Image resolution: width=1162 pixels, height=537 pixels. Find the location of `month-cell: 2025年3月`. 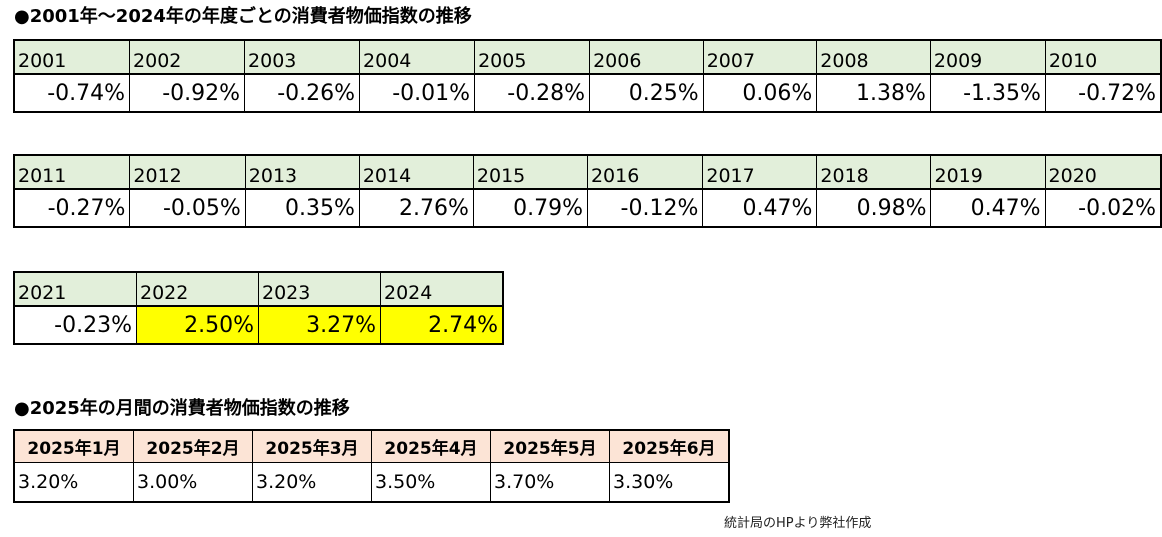

month-cell: 2025年3月 is located at coordinates (312, 446).